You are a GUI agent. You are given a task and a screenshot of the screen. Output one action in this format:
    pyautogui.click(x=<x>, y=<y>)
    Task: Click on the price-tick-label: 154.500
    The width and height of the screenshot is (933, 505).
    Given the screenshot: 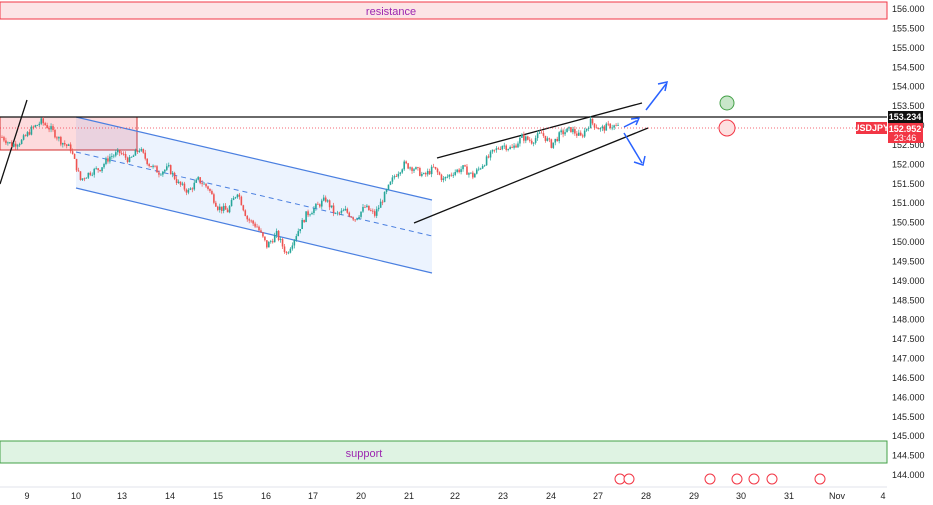 What is the action you would take?
    pyautogui.click(x=908, y=67)
    